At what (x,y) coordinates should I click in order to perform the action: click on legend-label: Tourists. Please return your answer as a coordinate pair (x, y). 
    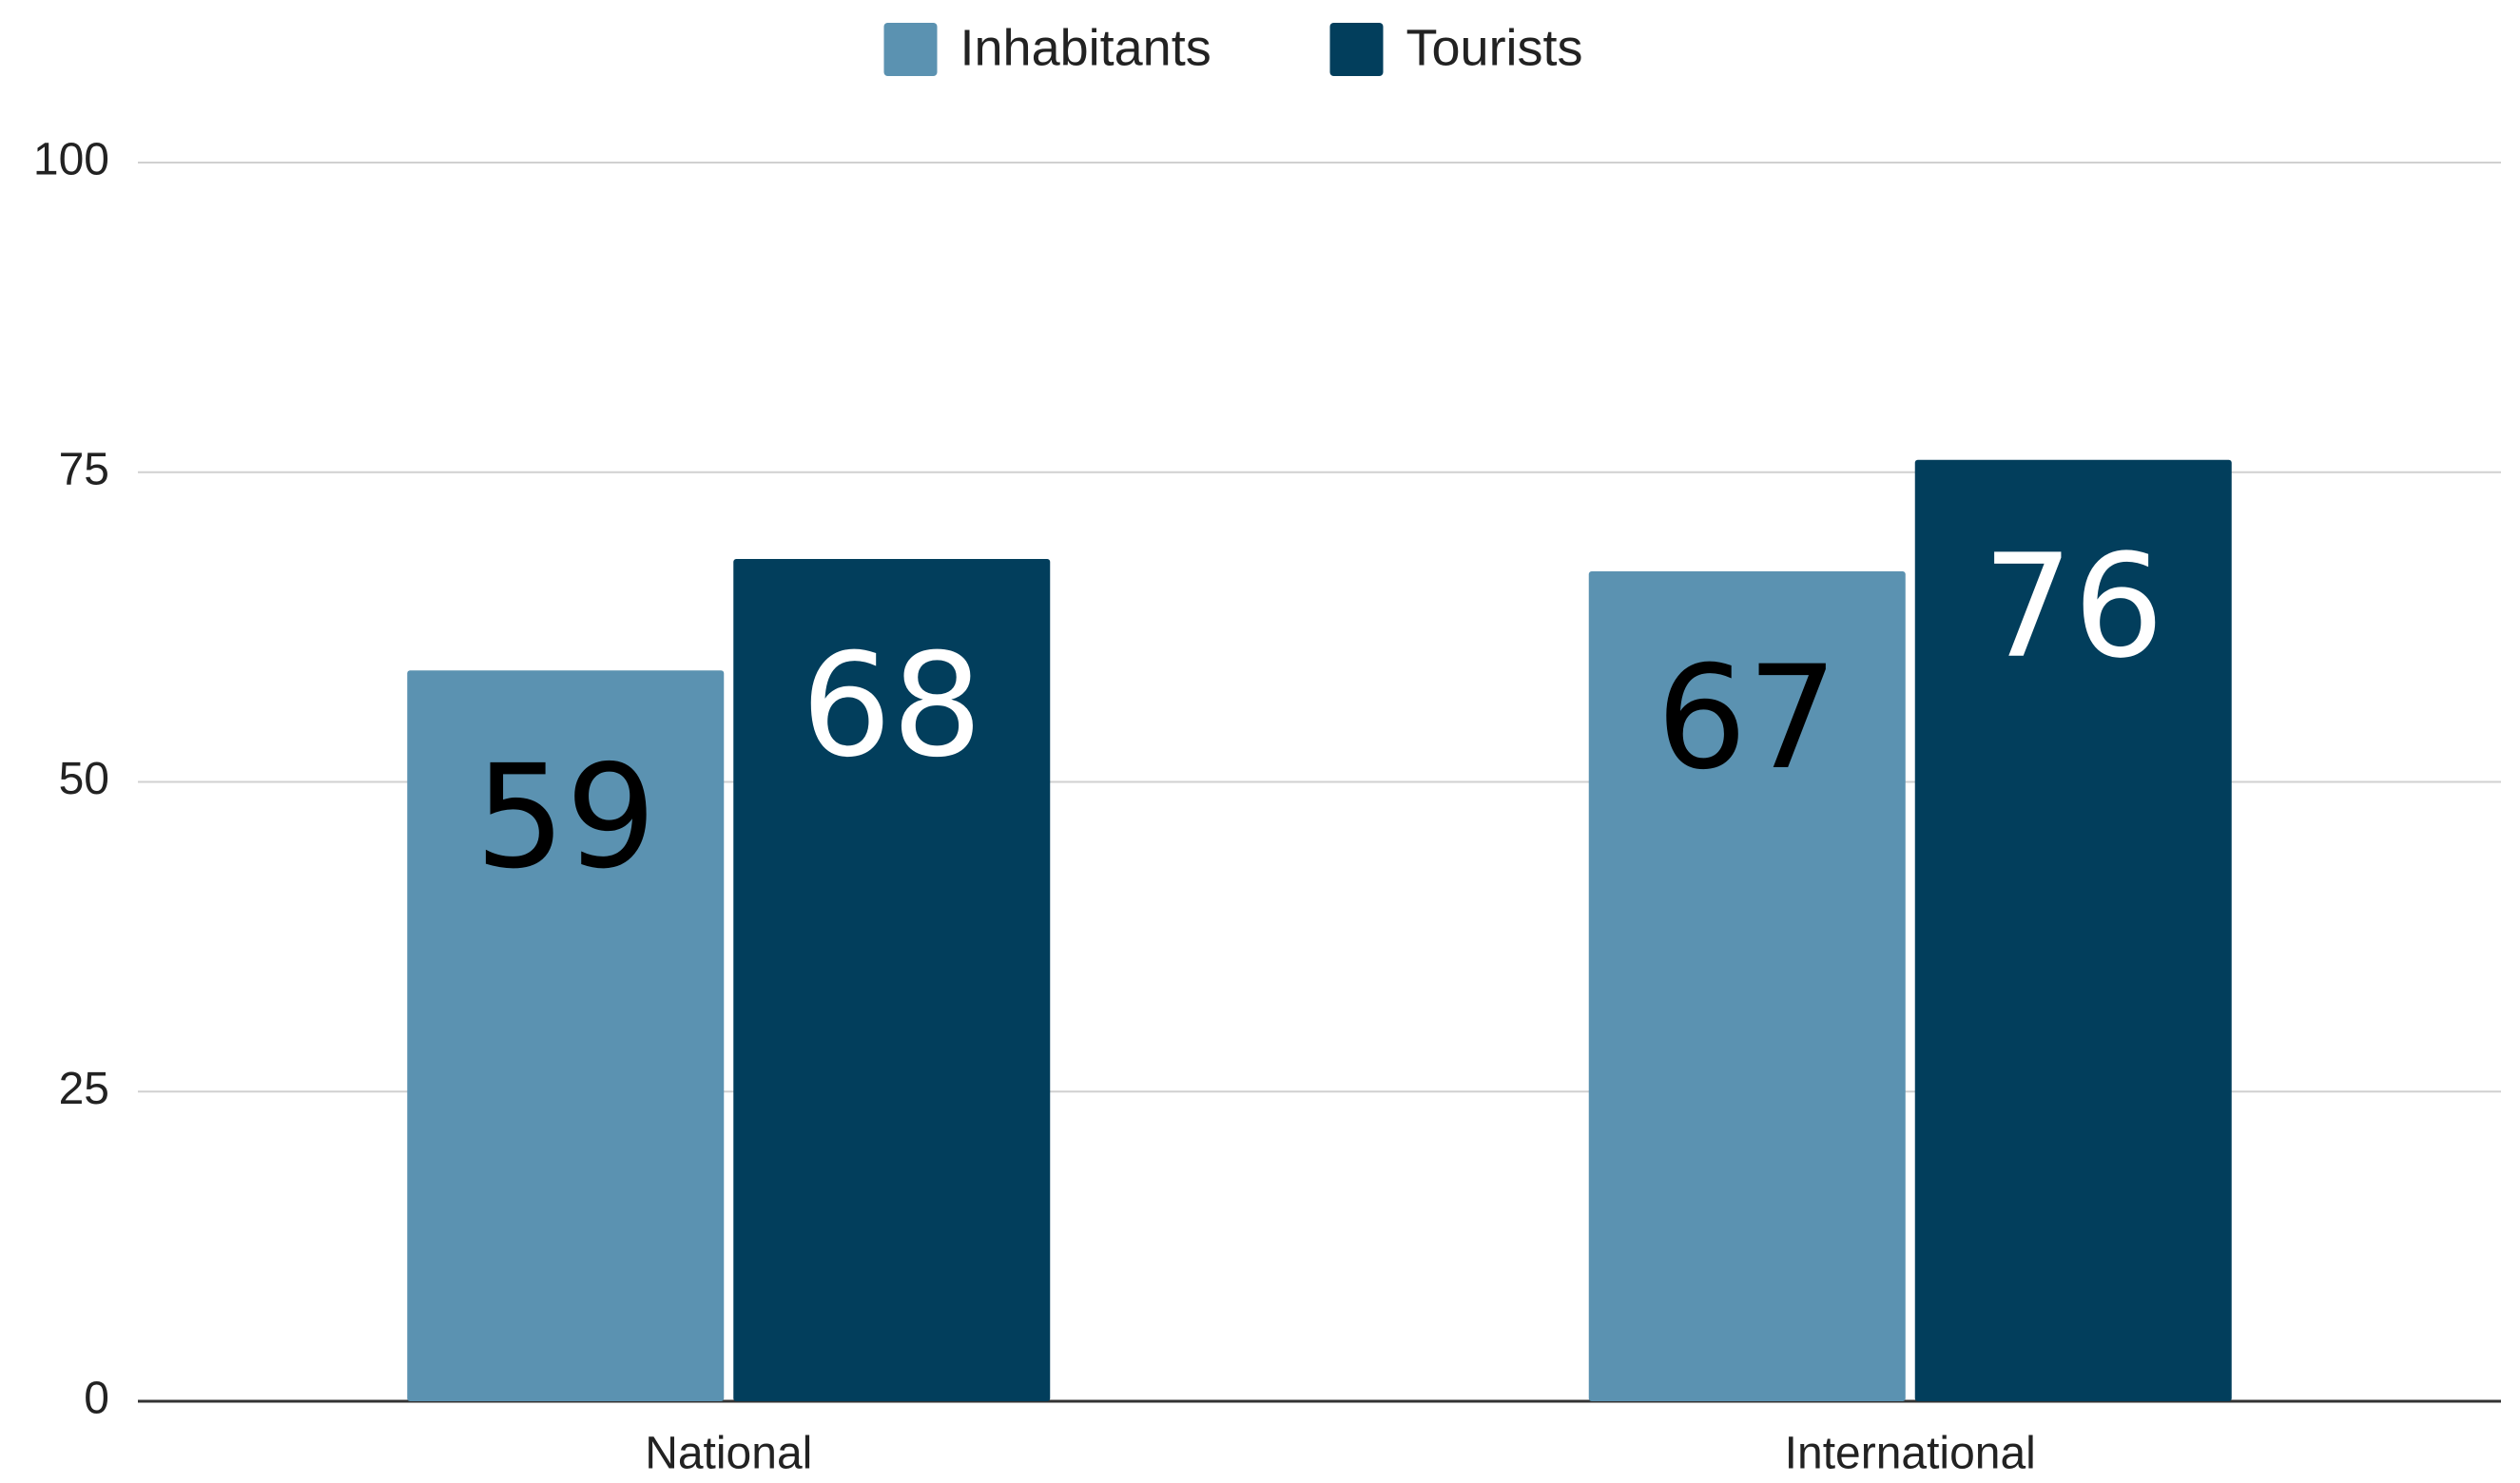
    Looking at the image, I should click on (1494, 47).